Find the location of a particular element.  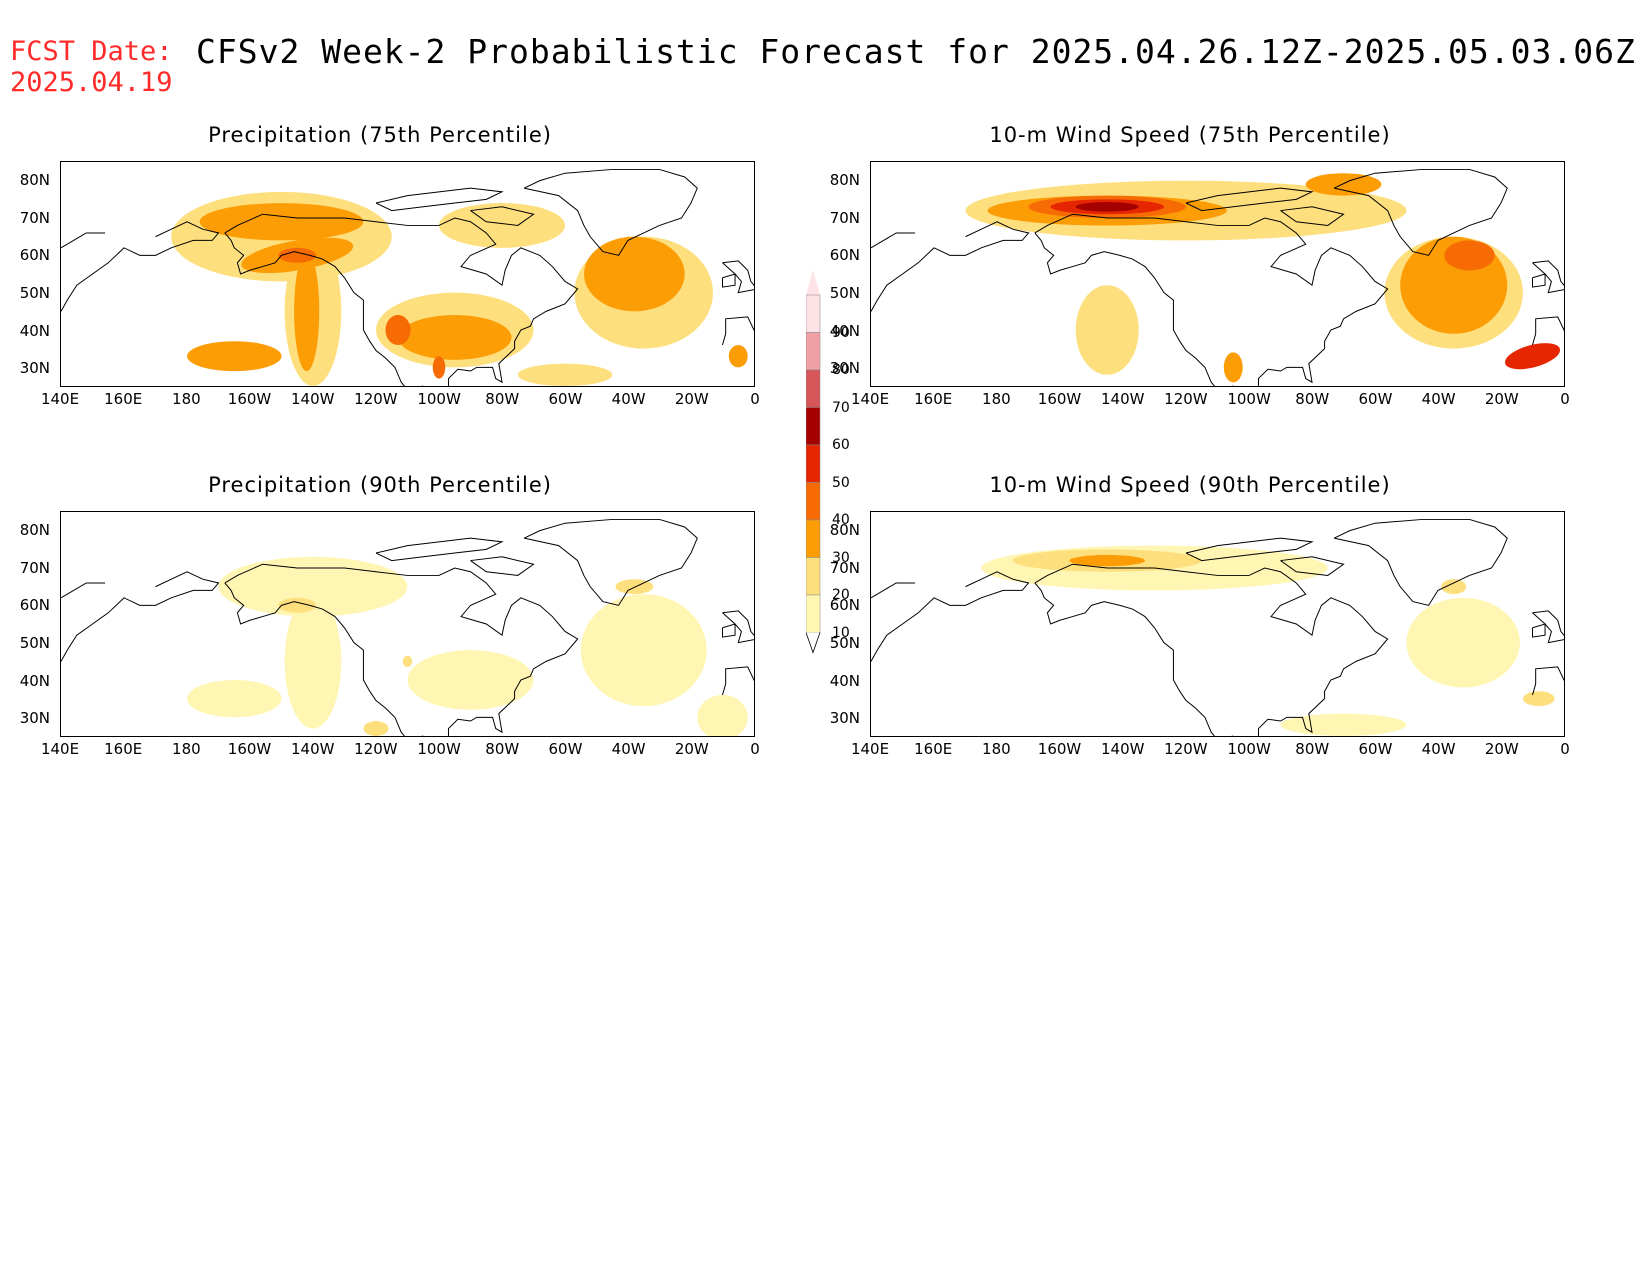

lat-tick-label: 30N is located at coordinates (844, 718).